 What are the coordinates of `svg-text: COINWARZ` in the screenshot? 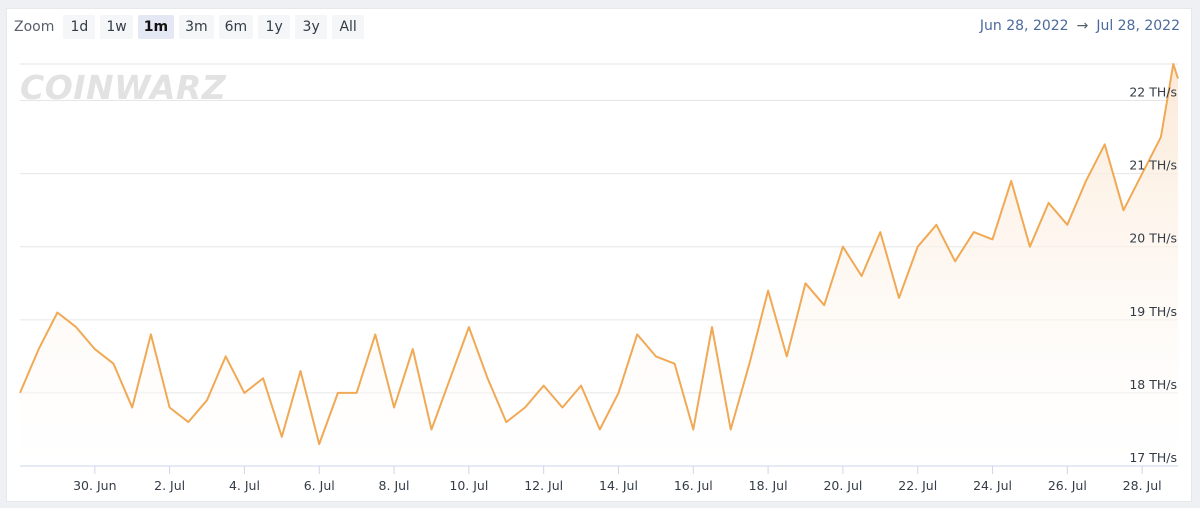 It's located at (123, 87).